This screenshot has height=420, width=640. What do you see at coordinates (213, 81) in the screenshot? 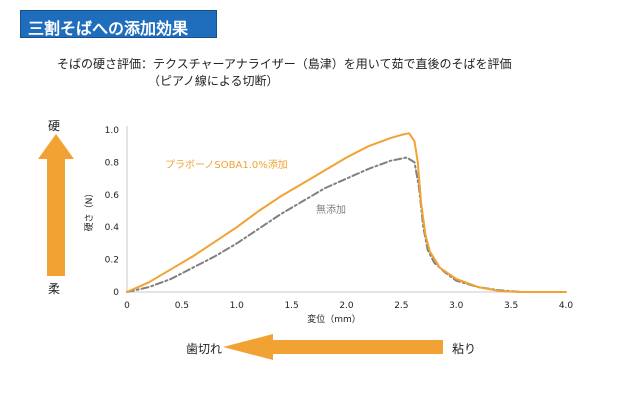
I see `description-line-2: （ピアノ線による切断）` at bounding box center [213, 81].